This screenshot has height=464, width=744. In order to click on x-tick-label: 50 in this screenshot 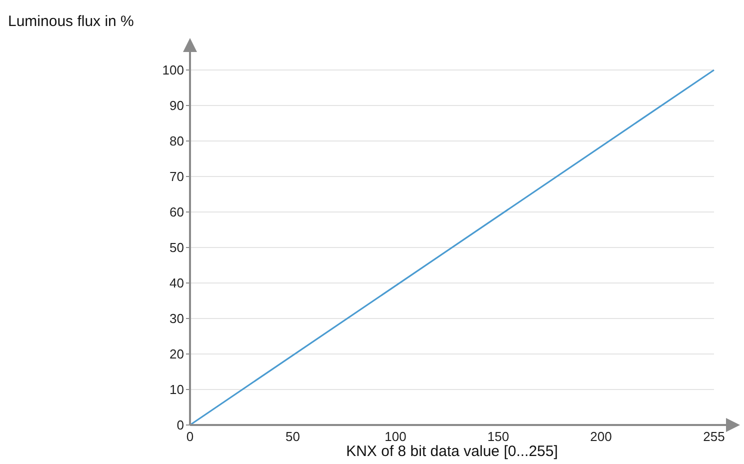, I will do `click(293, 436)`.